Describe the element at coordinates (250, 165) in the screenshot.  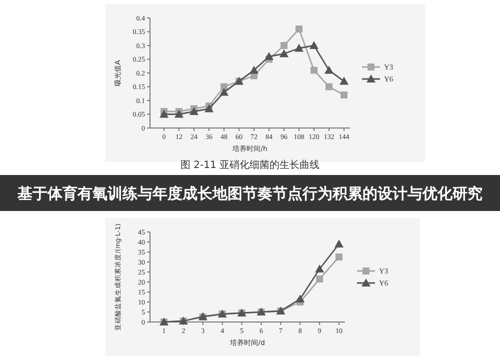
I see `text: 图 2-11 亚硝化细菌的生长曲线` at that location.